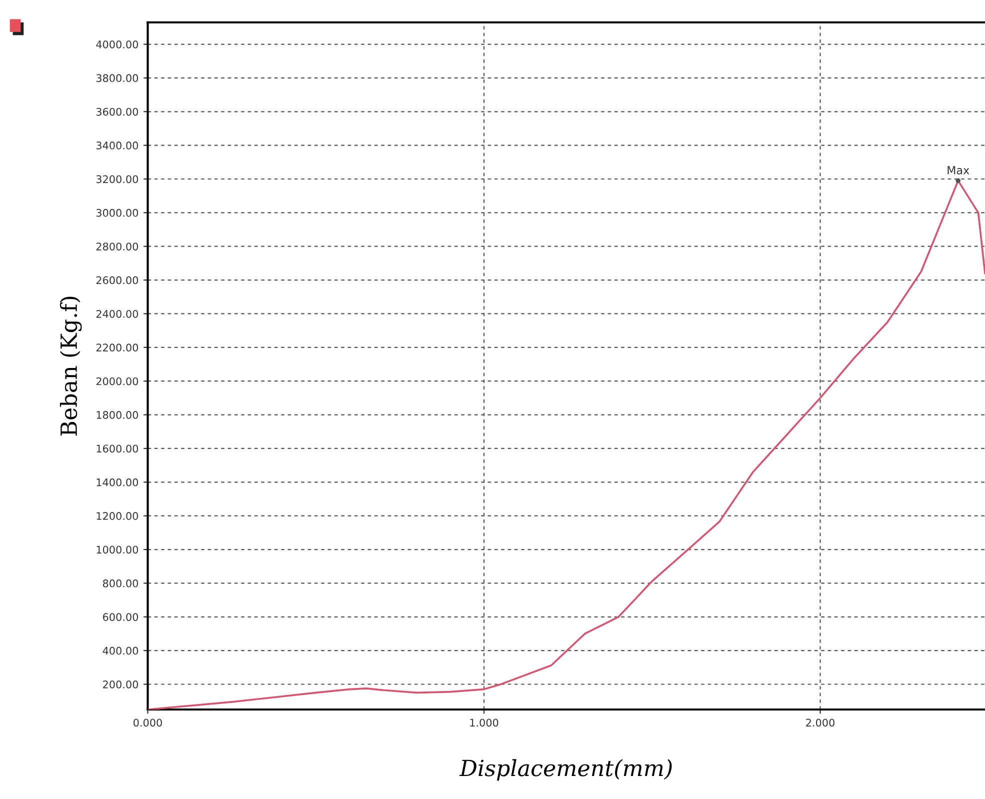 Image resolution: width=985 pixels, height=799 pixels. Describe the element at coordinates (120, 617) in the screenshot. I see `y-tick-label: 600.00` at that location.